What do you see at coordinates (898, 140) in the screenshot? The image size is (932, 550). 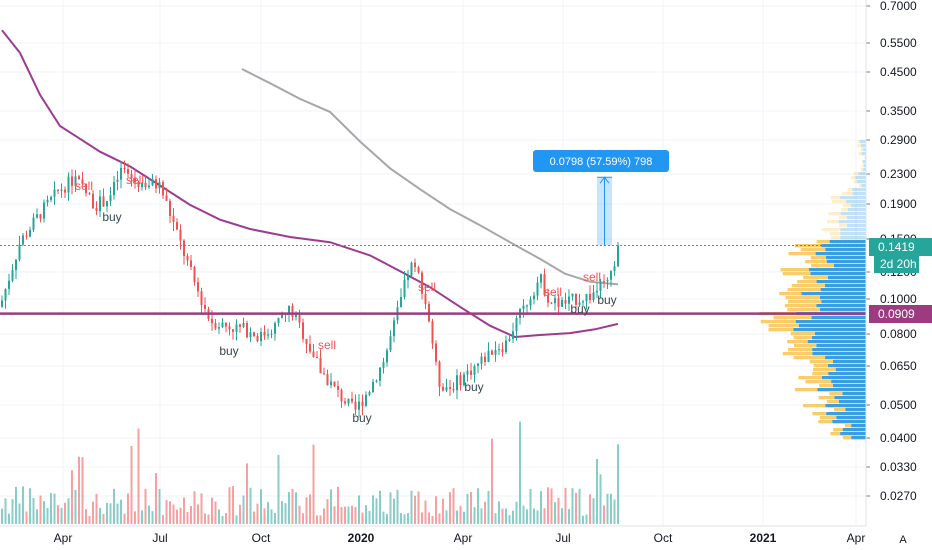 I see `price-tick-label: 0.2900` at bounding box center [898, 140].